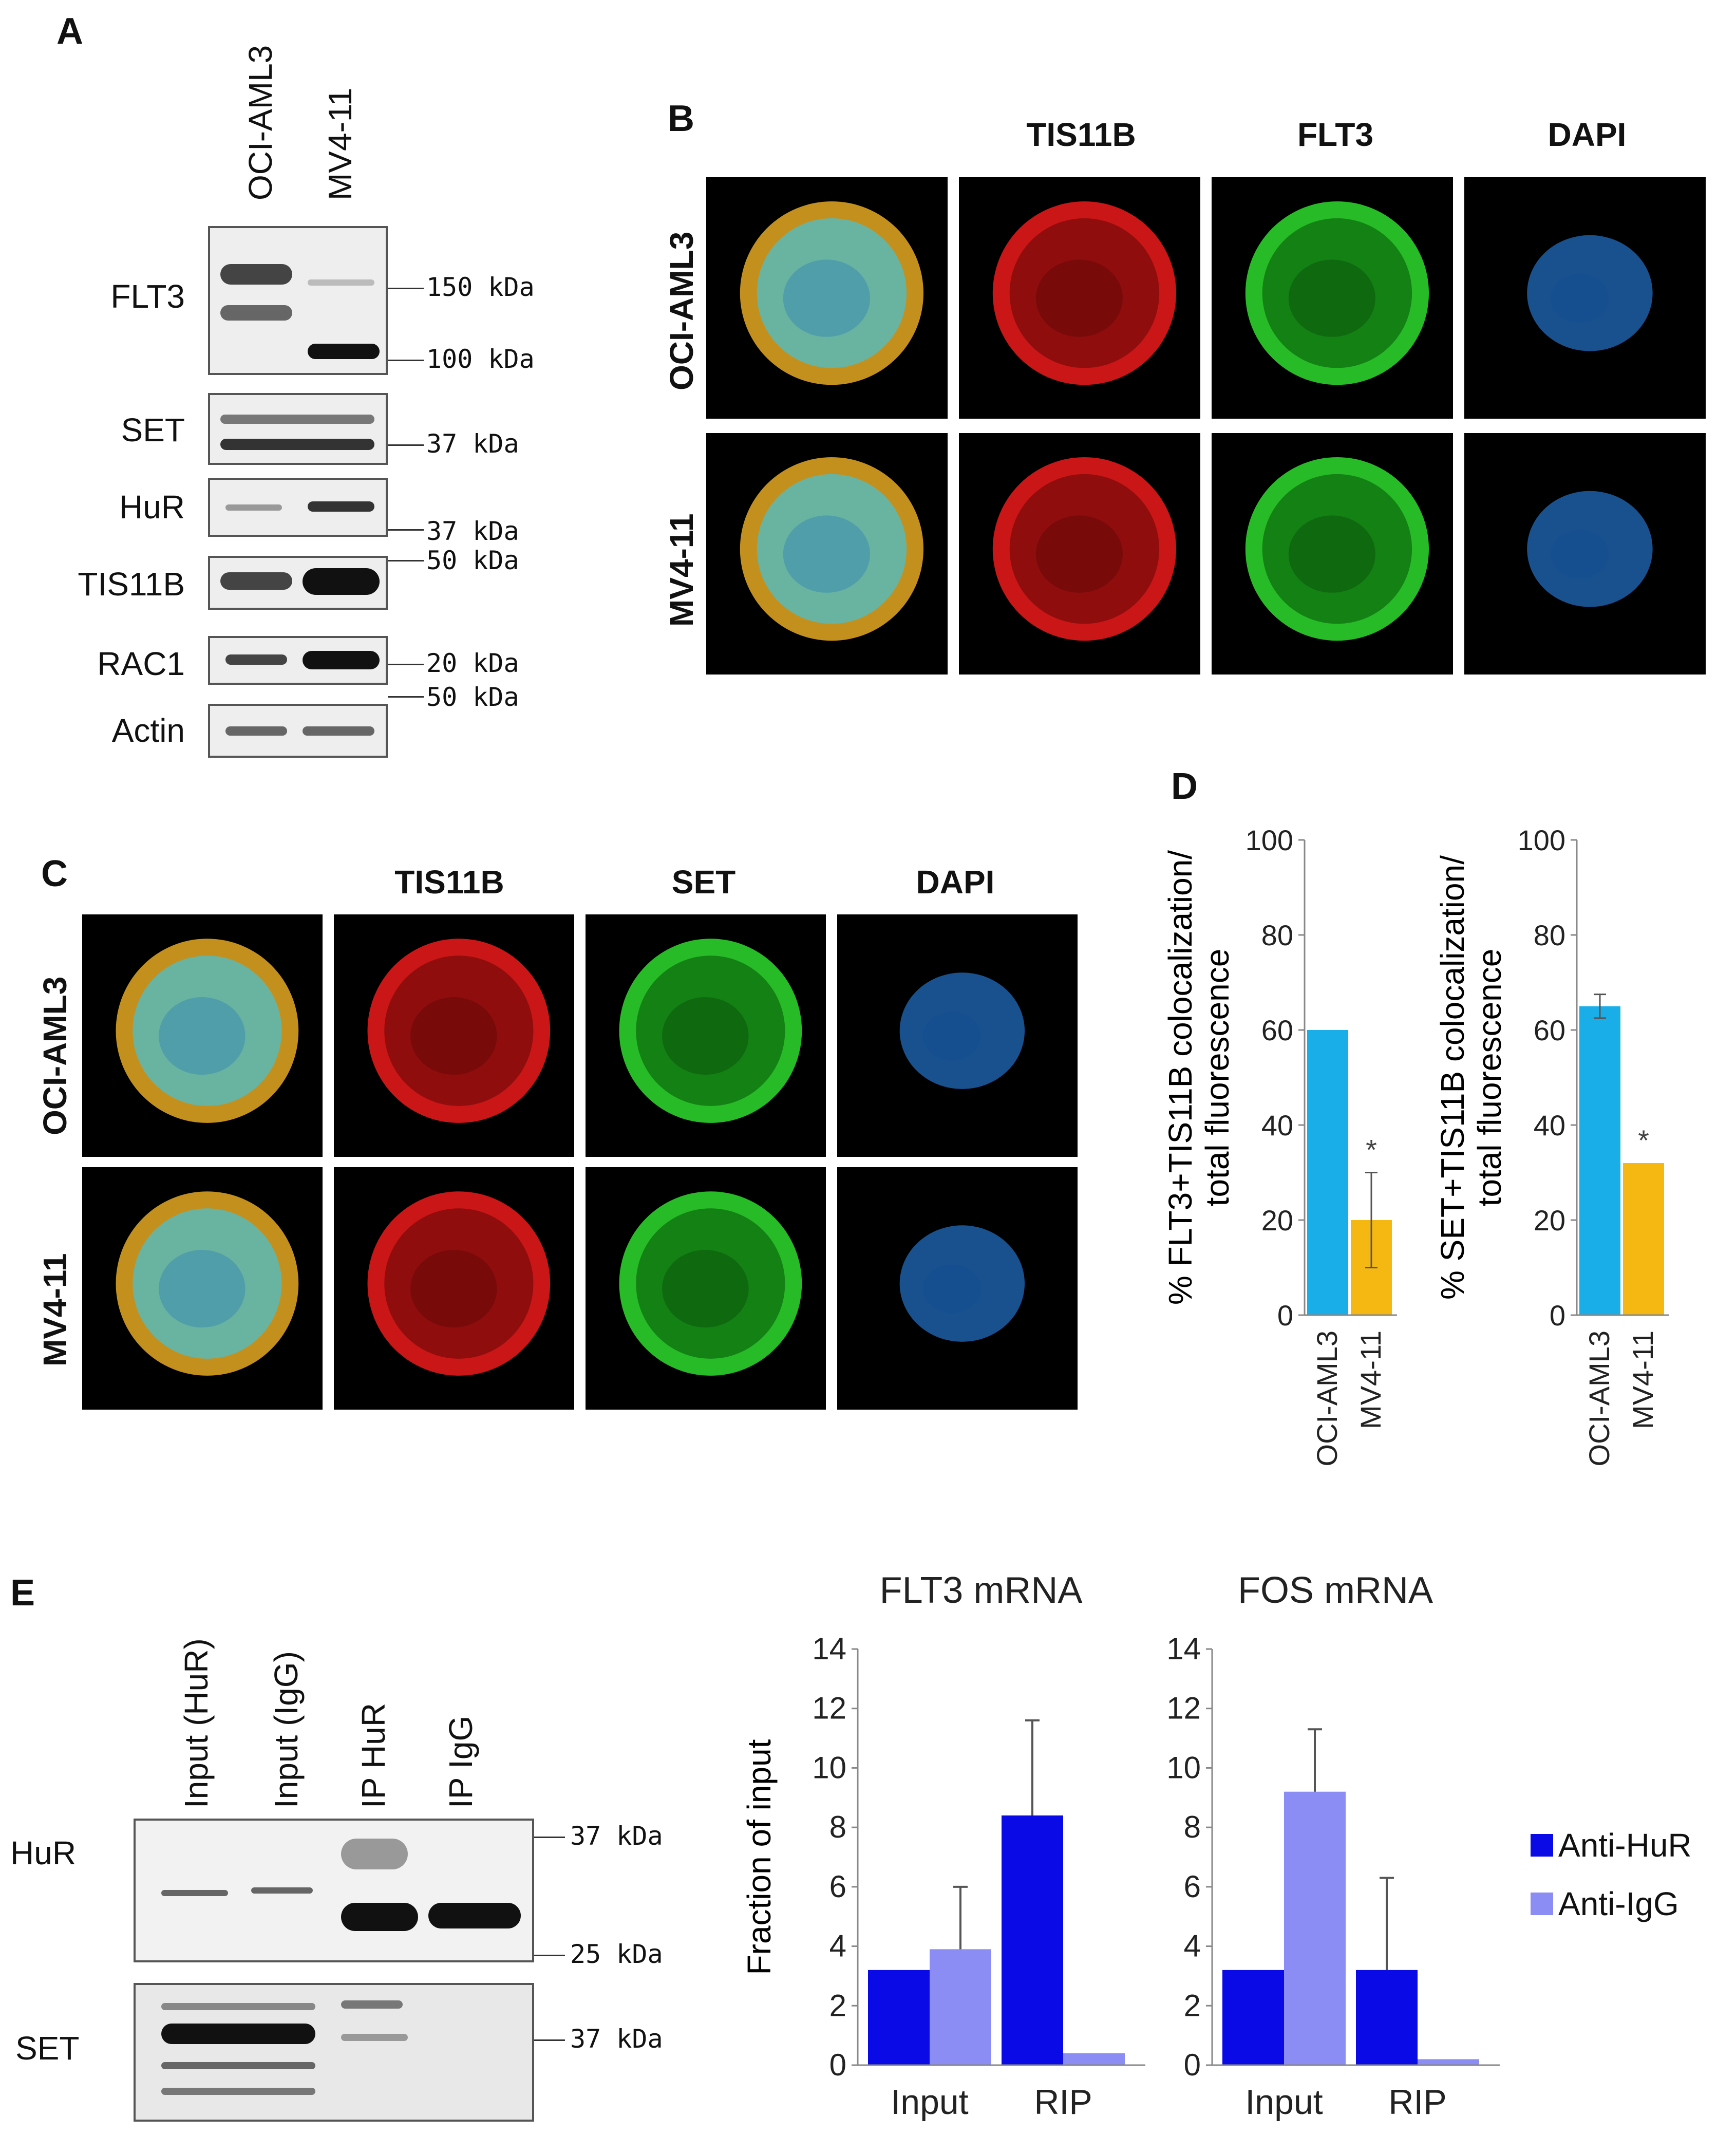 Image resolution: width=1736 pixels, height=2135 pixels. What do you see at coordinates (1192, 1887) in the screenshot?
I see `y-tick-label: 6` at bounding box center [1192, 1887].